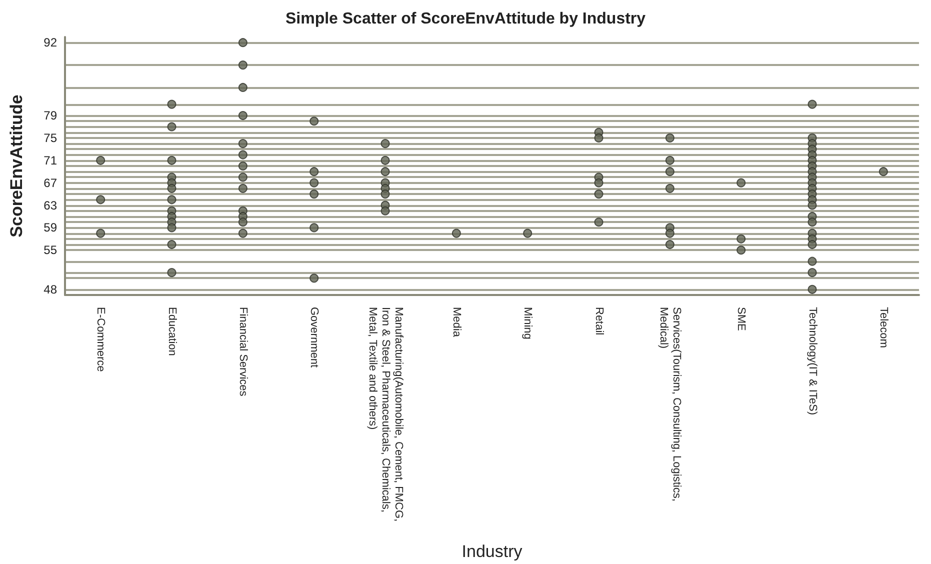  I want to click on x-tick-label: Telecom, so click(883, 327).